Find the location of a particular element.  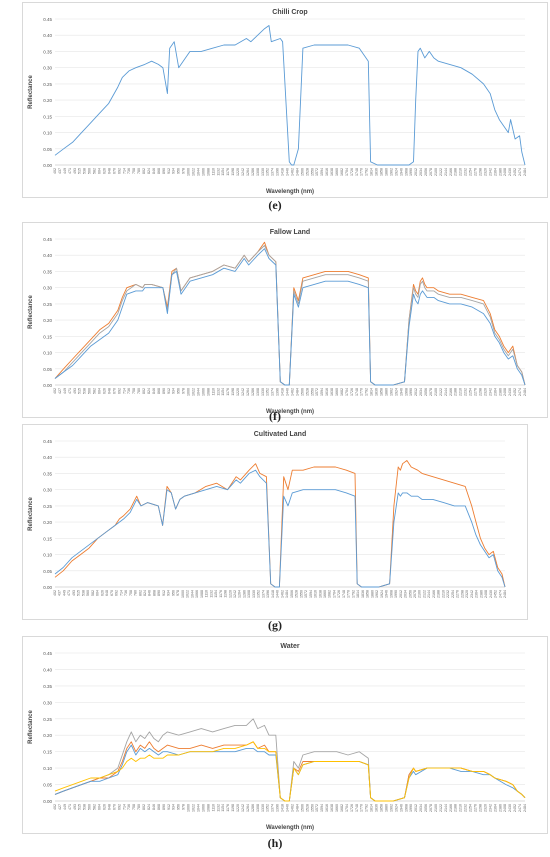

x-tick-label: 2122 is located at coordinates (424, 594).